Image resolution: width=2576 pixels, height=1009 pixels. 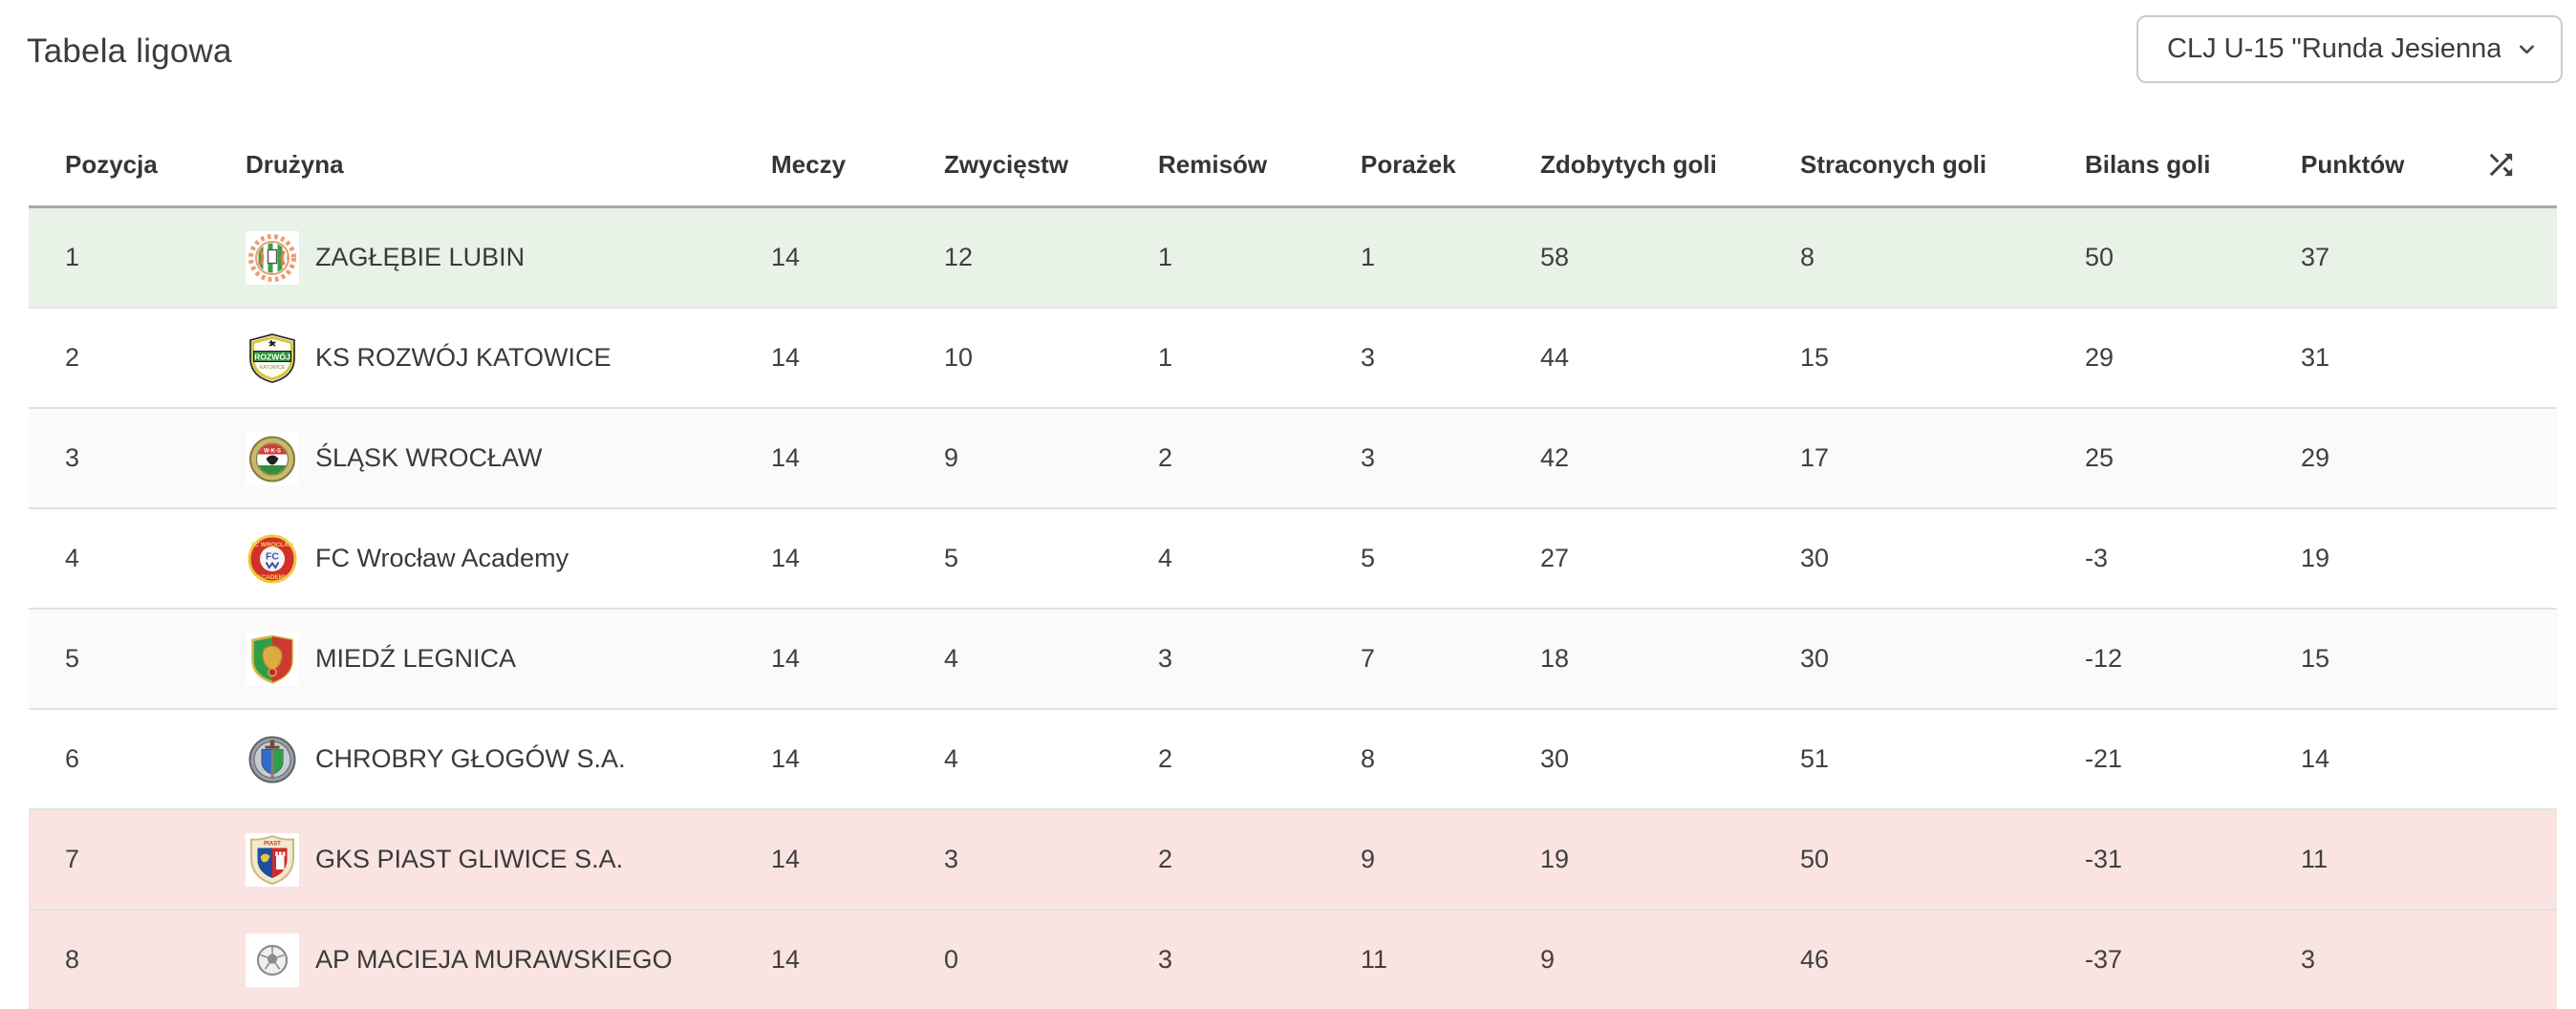 I want to click on goal-diff-cell: -21, so click(x=2104, y=758).